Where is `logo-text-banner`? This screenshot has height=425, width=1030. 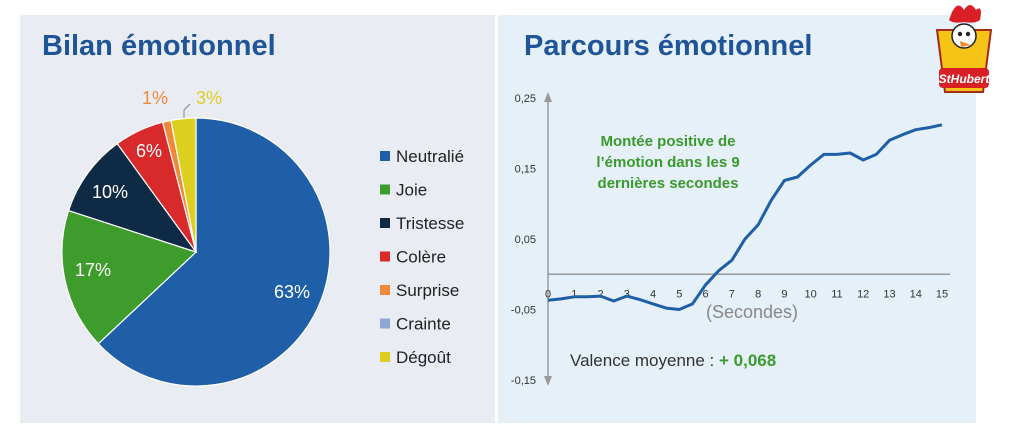 logo-text-banner is located at coordinates (964, 78).